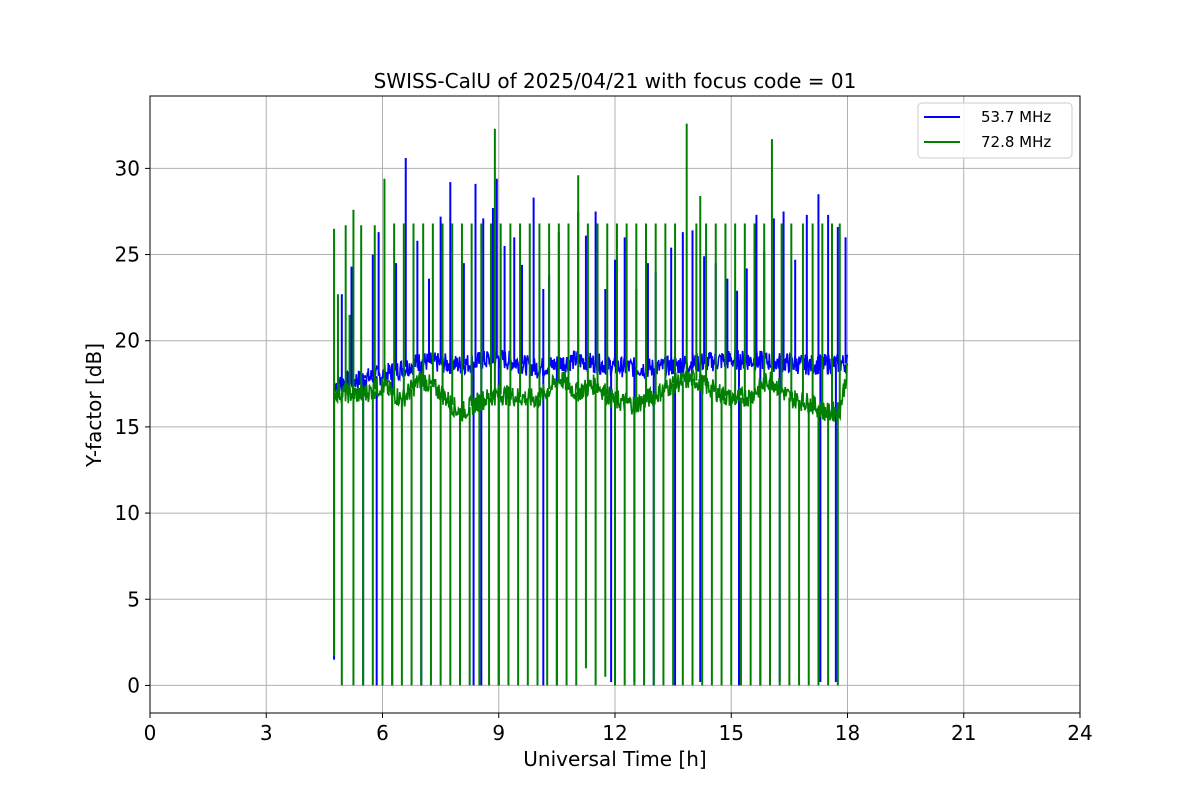 This screenshot has width=1200, height=800. What do you see at coordinates (498, 733) in the screenshot?
I see `x-tick-label: 9` at bounding box center [498, 733].